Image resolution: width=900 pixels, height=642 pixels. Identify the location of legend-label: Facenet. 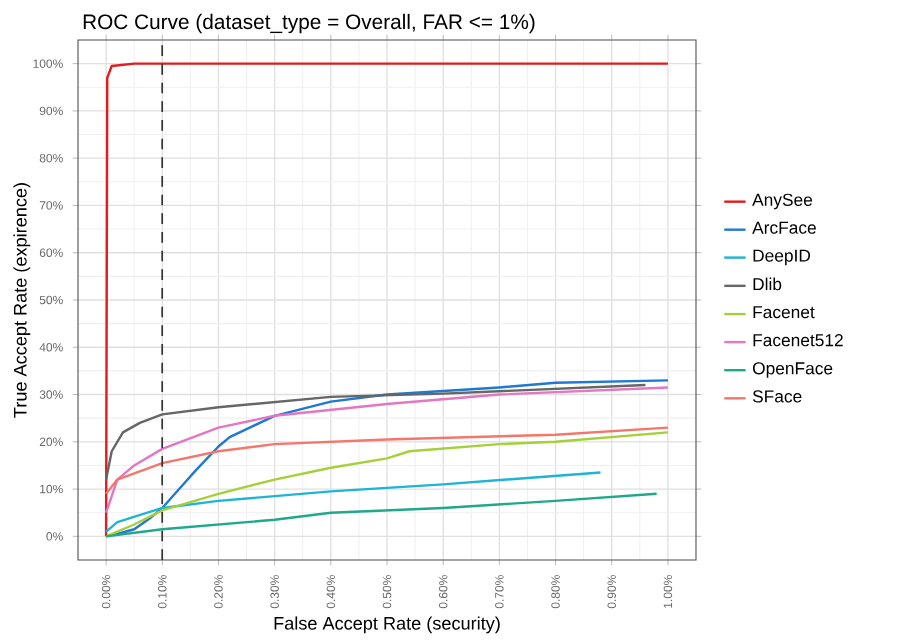
(784, 312).